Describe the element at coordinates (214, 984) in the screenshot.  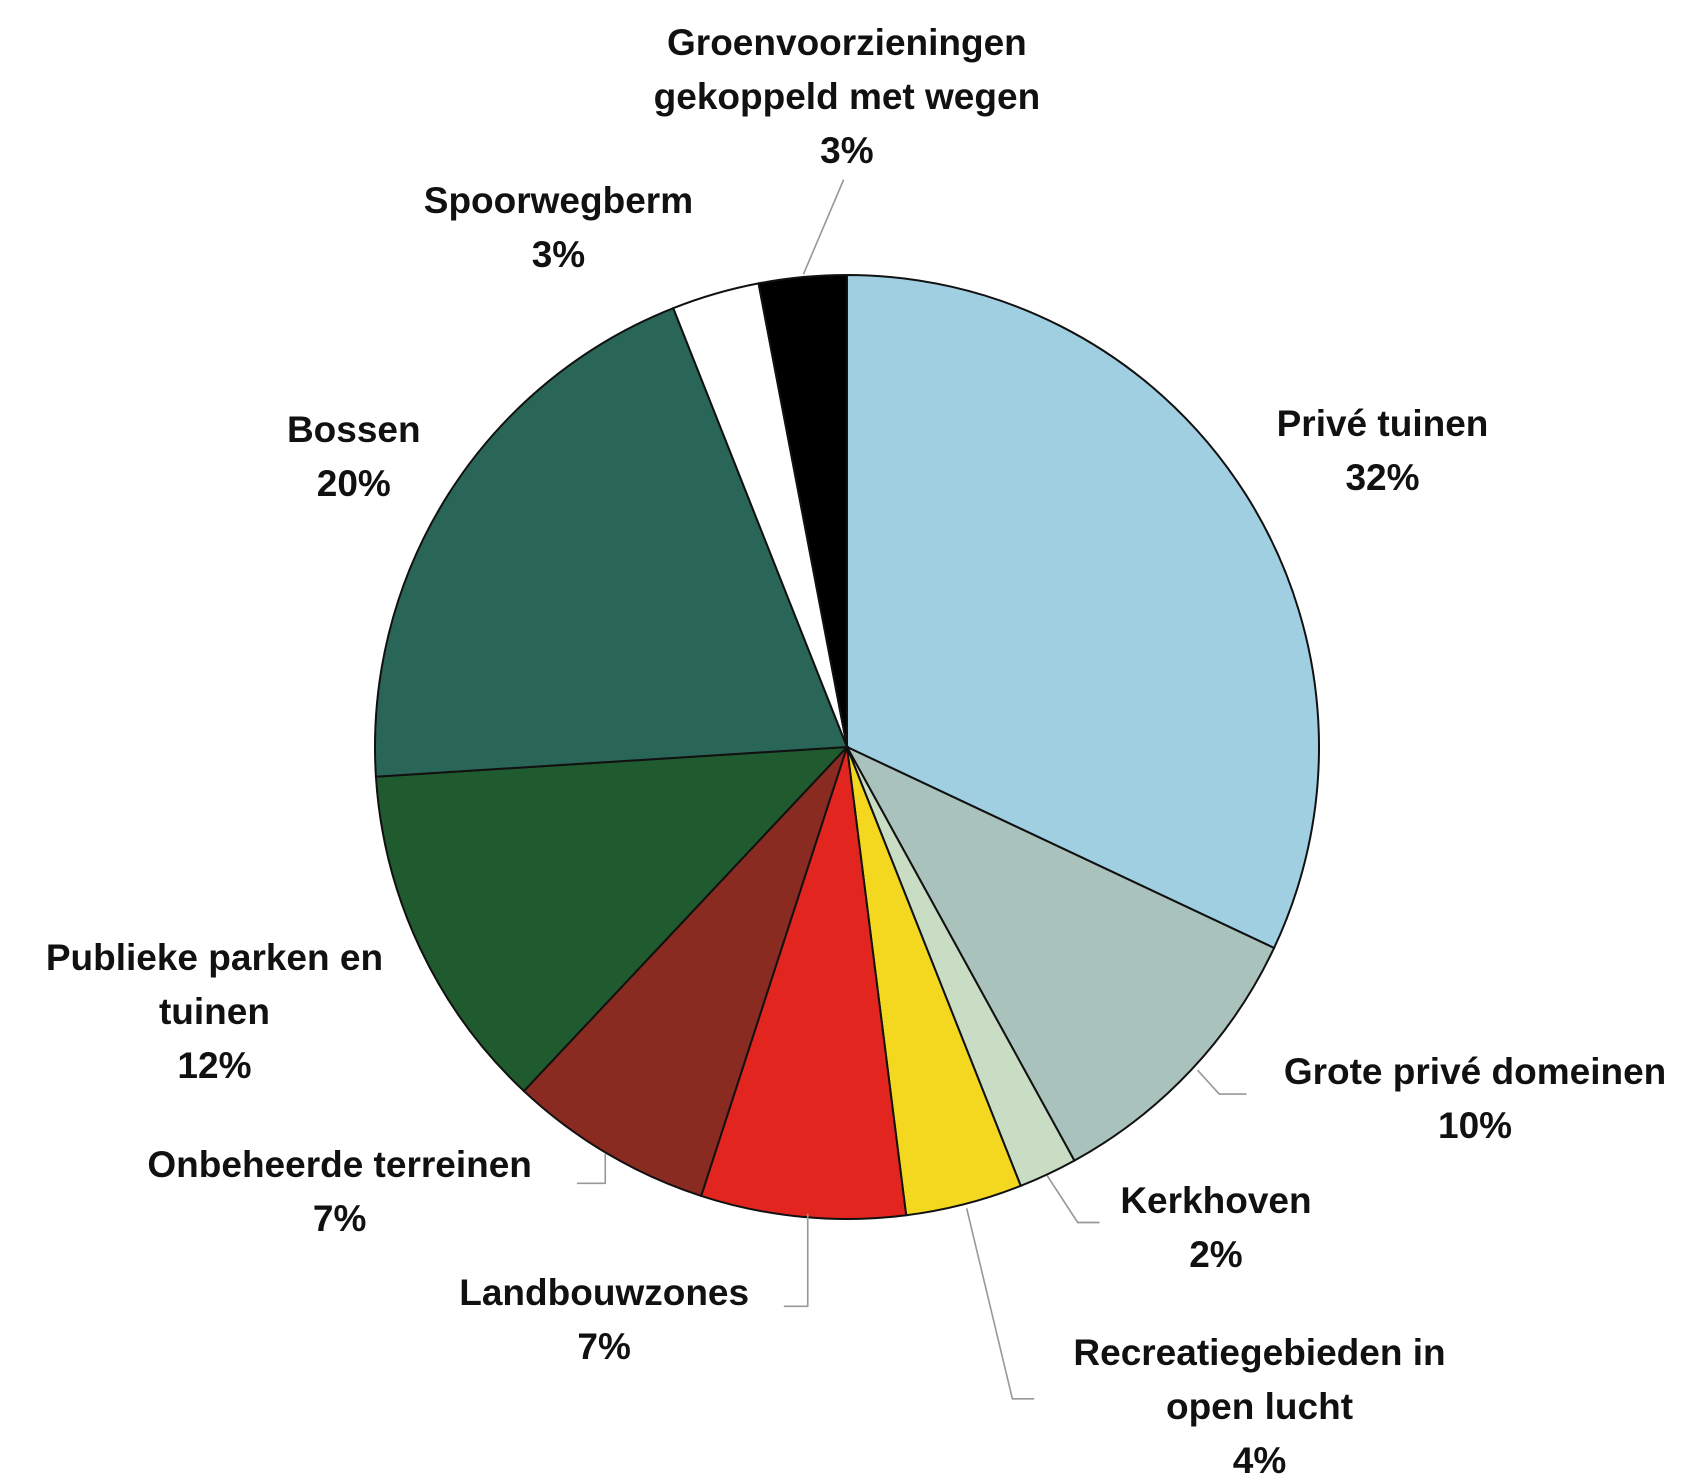
I see `category-name: Publieke parken en tuinen` at that location.